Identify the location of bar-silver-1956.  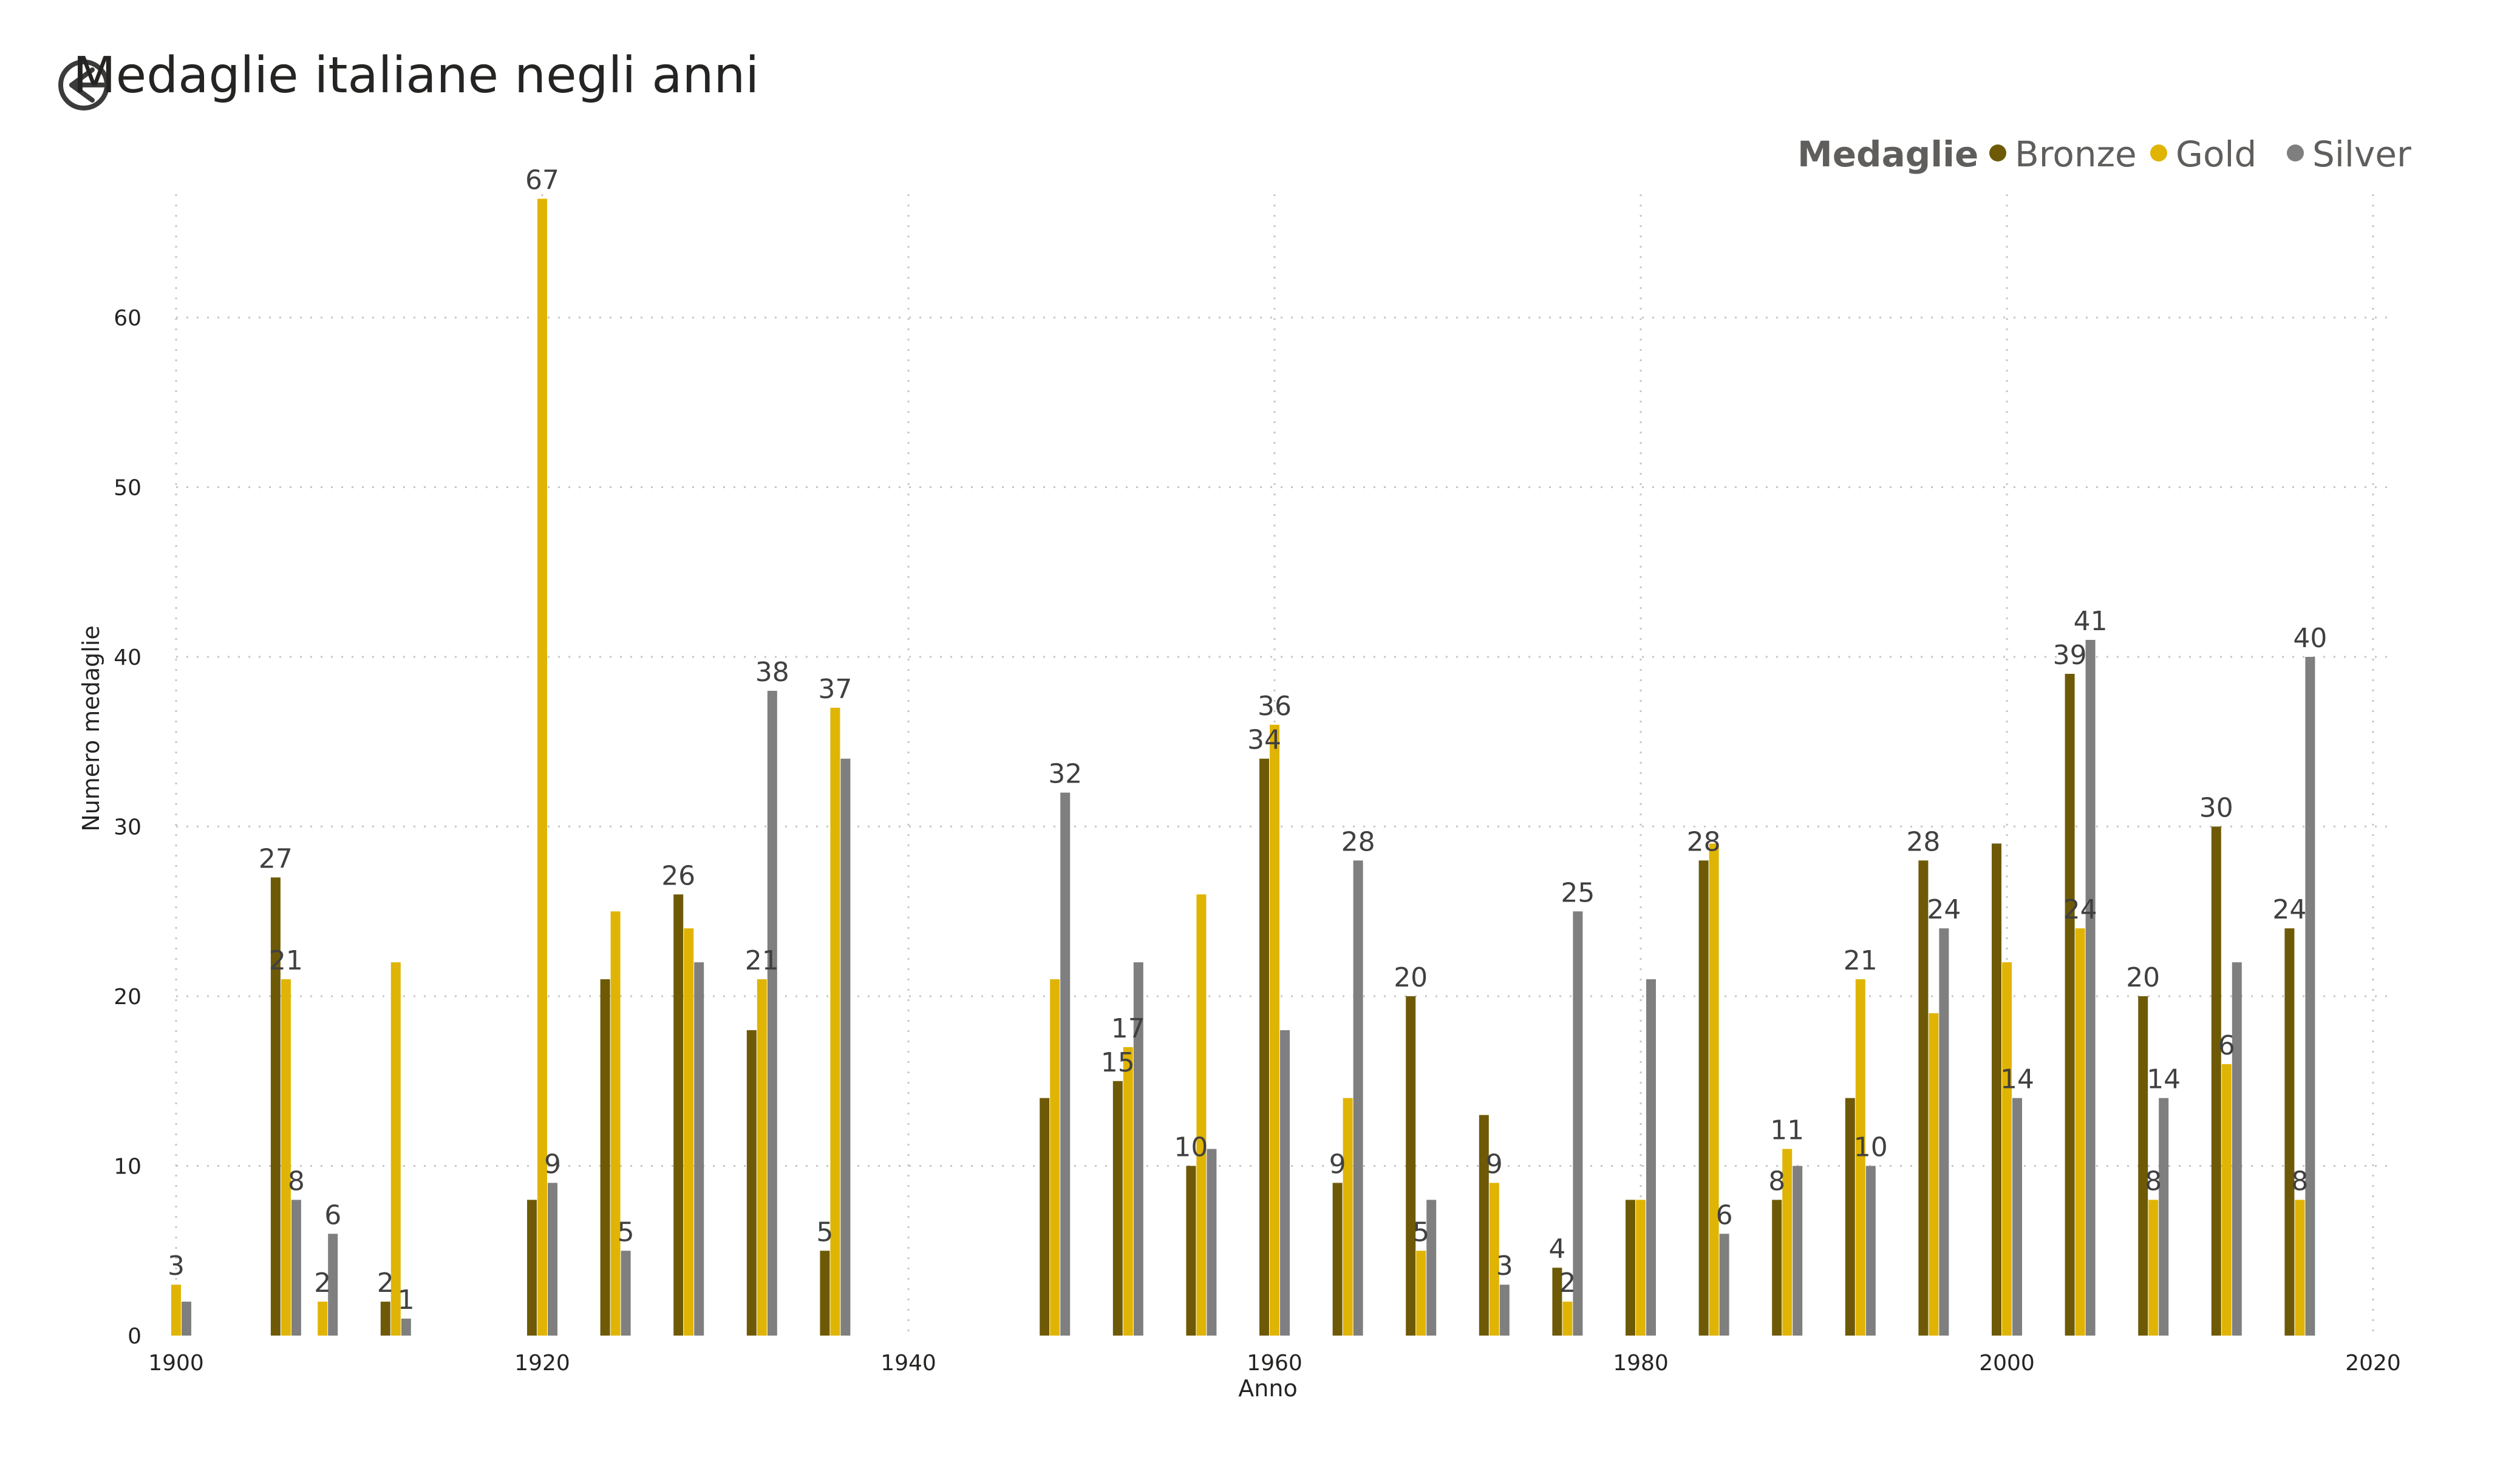
(1212, 1242).